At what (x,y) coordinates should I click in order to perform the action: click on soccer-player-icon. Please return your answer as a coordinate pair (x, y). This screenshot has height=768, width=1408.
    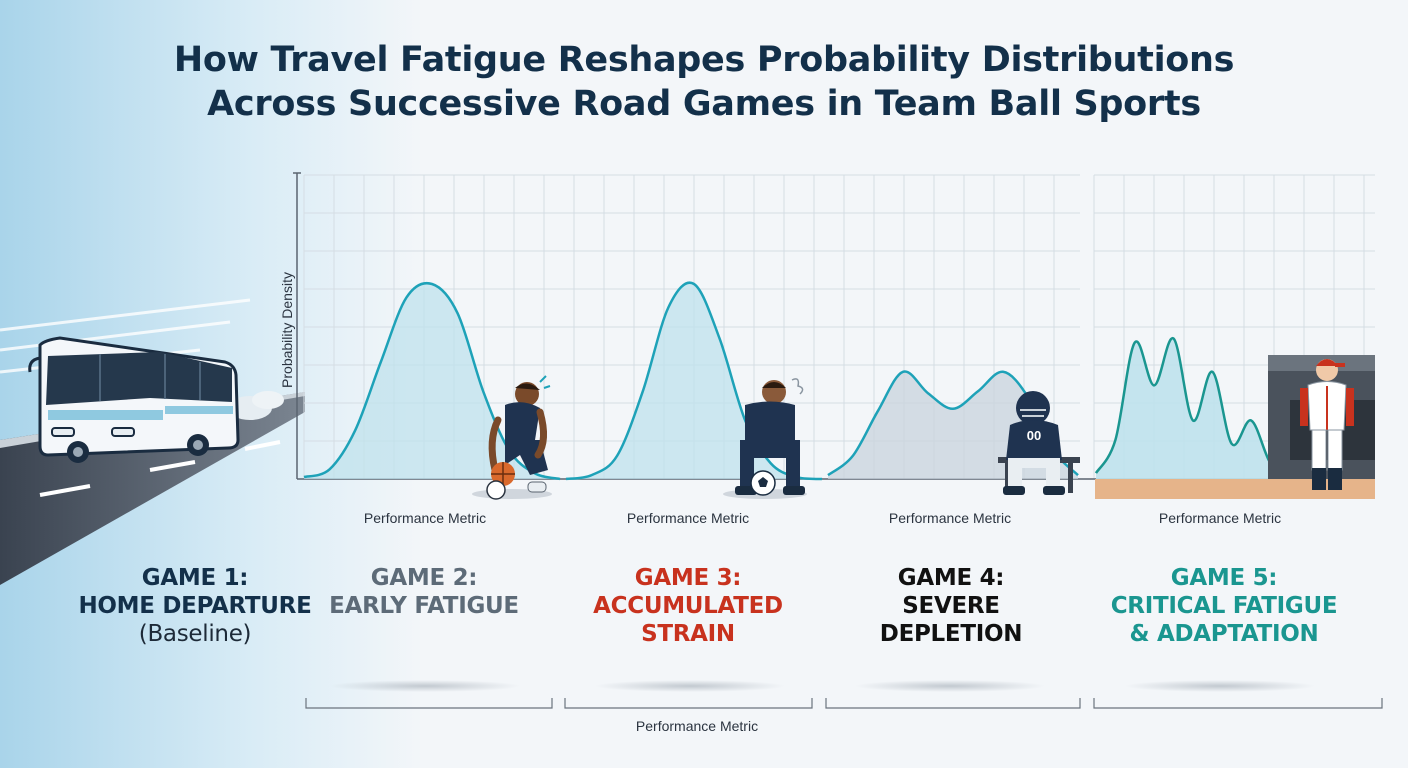
    Looking at the image, I should click on (765, 438).